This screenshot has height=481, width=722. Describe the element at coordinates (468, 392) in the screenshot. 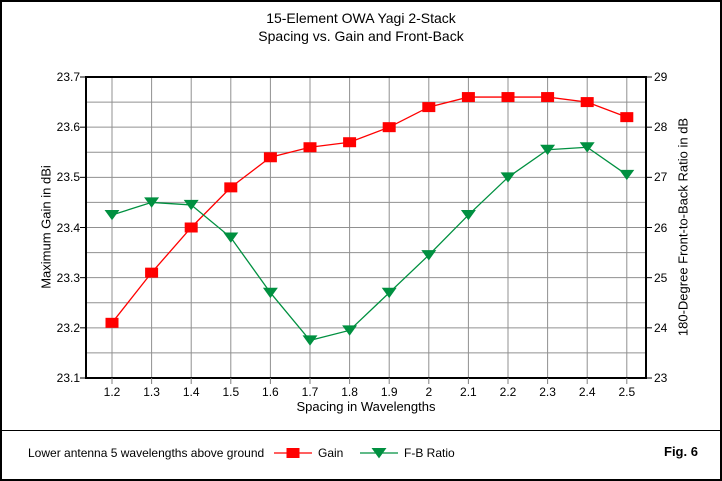

I see `x-axis-tick-label: 2.1` at that location.